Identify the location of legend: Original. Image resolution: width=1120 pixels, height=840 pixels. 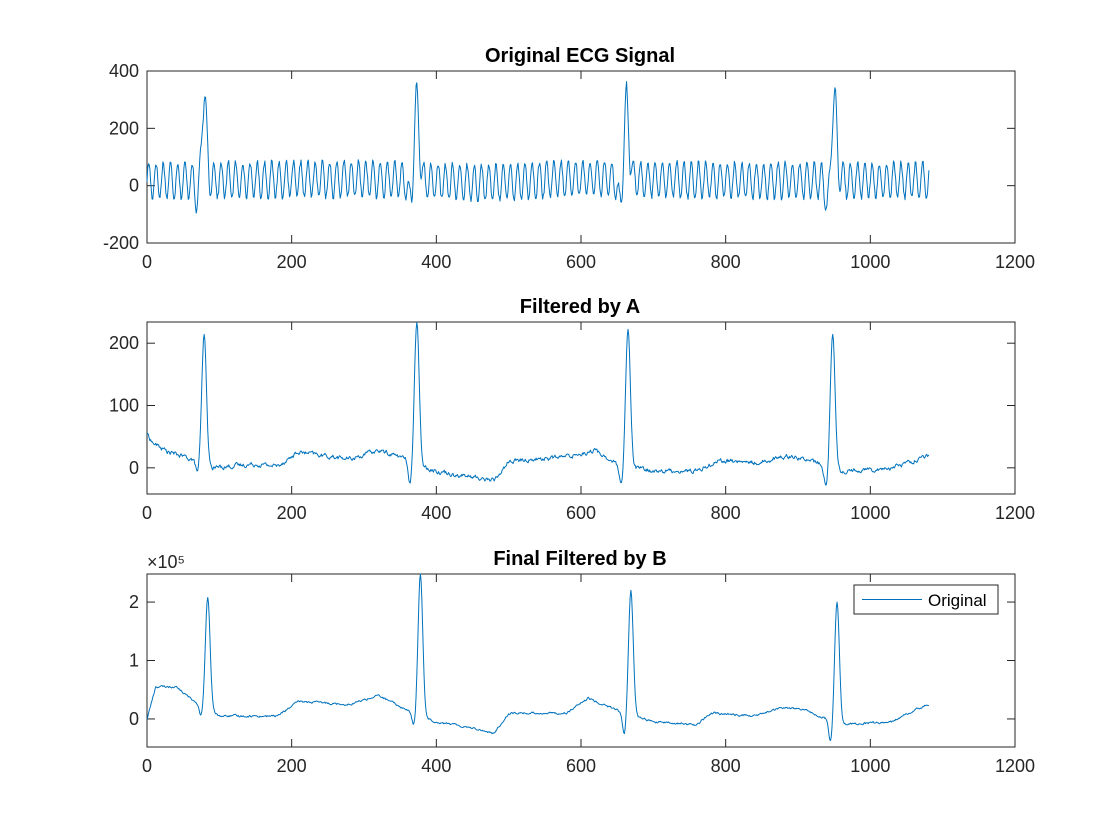
(926, 599).